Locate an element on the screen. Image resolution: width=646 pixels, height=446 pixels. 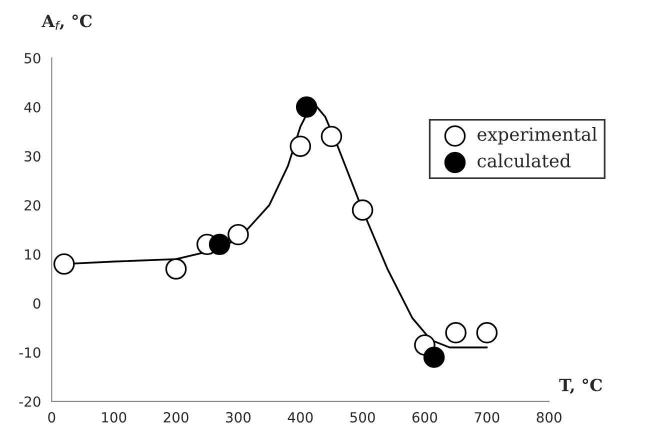
x-tick-label: 0 is located at coordinates (52, 417).